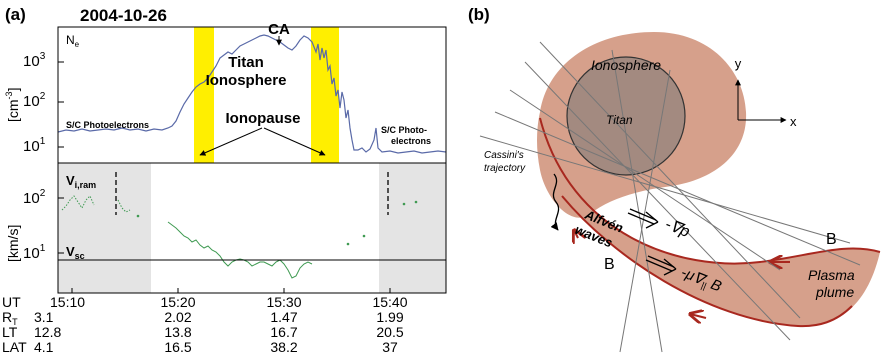  What do you see at coordinates (325, 95) in the screenshot?
I see `ionopause-band-right` at bounding box center [325, 95].